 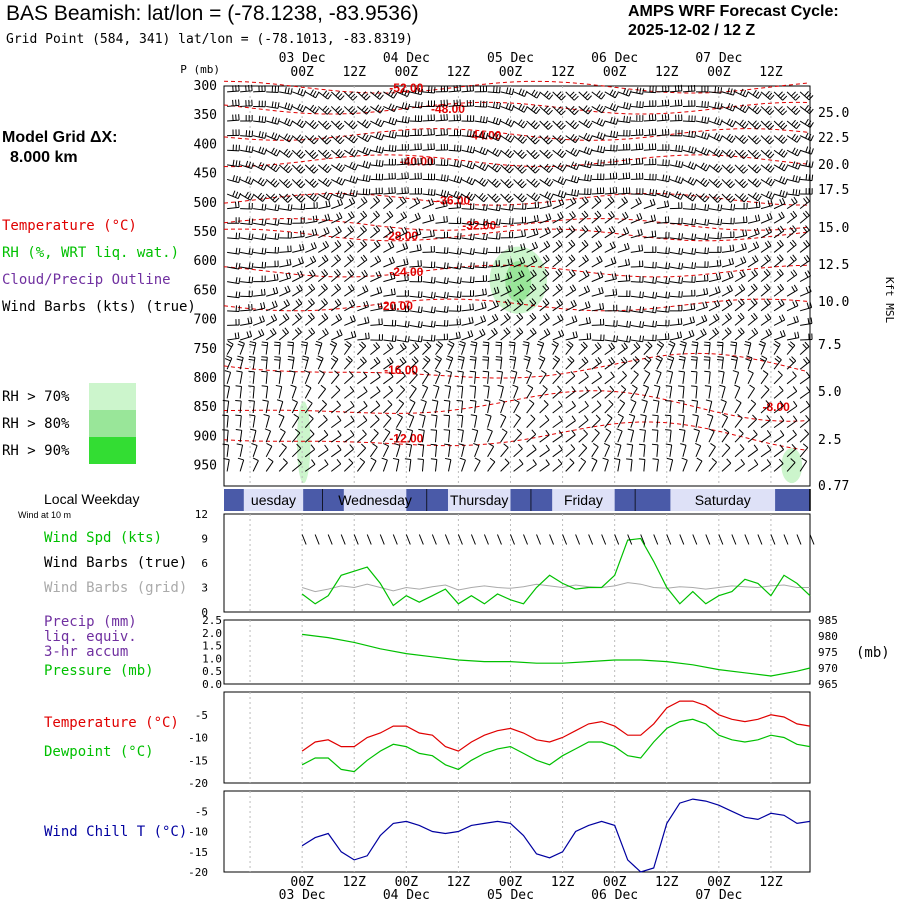 I want to click on isotherm-line, so click(x=515, y=87).